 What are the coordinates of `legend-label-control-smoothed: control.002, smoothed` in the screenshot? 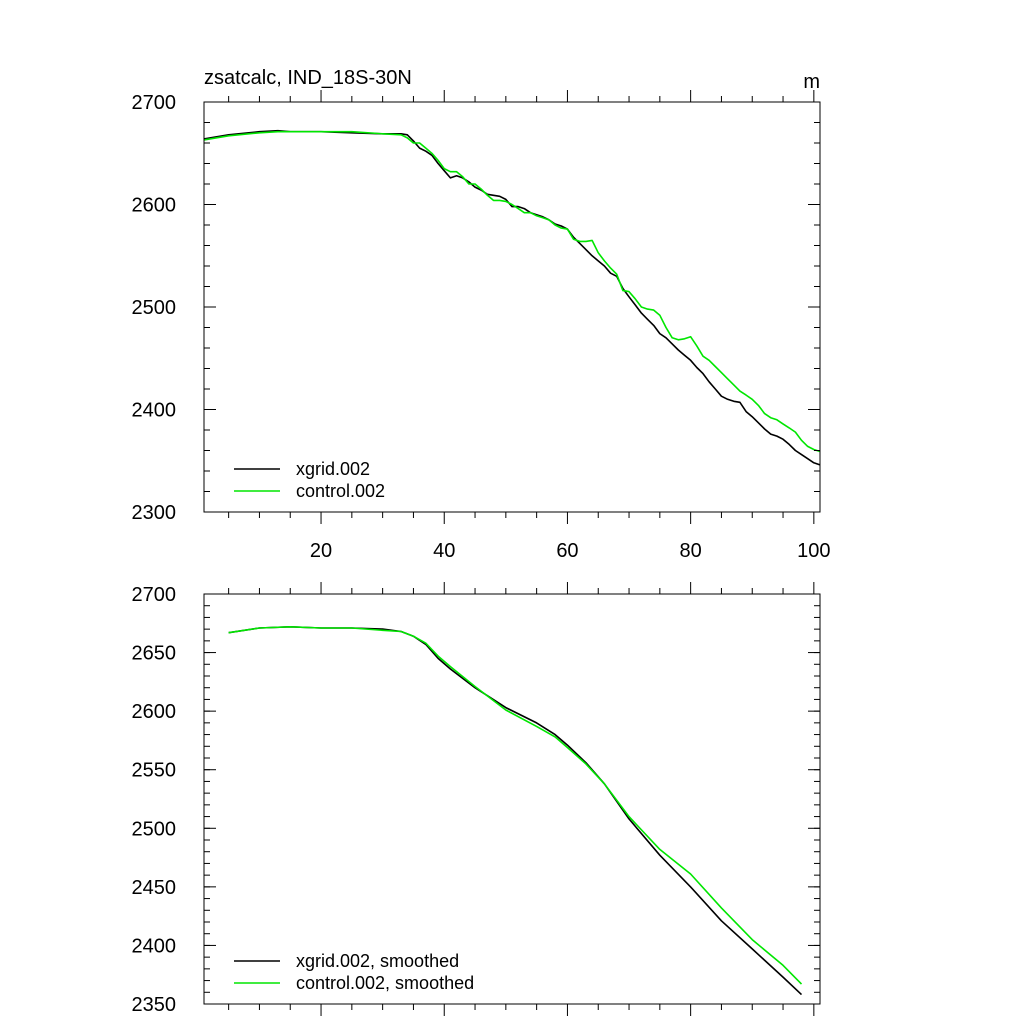 It's located at (385, 983).